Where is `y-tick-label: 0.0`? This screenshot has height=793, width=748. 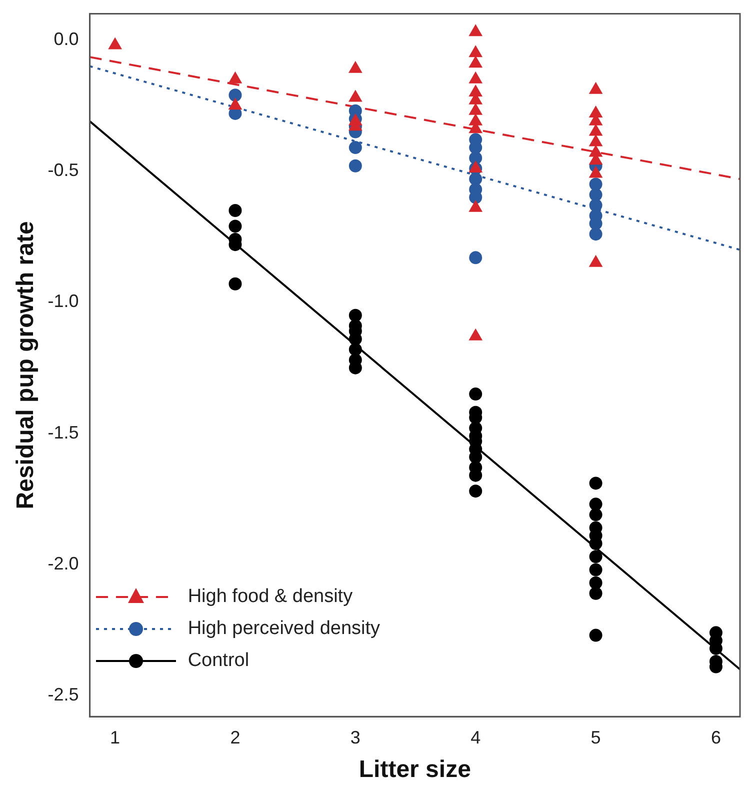
y-tick-label: 0.0 is located at coordinates (66, 38).